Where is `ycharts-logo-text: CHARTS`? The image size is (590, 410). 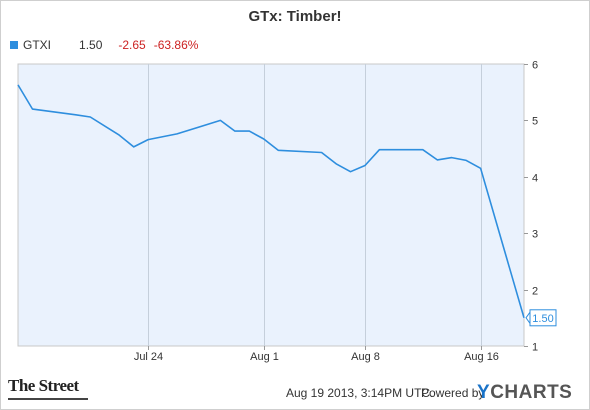
ycharts-logo-text: CHARTS is located at coordinates (531, 392).